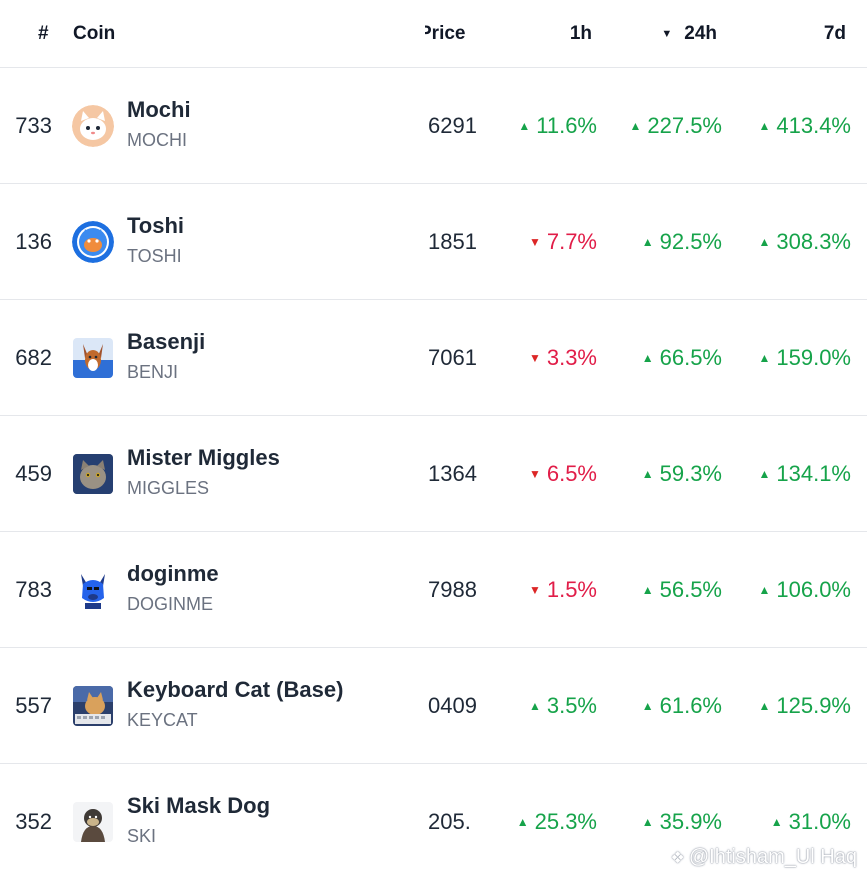 The height and width of the screenshot is (875, 867). Describe the element at coordinates (690, 705) in the screenshot. I see `change-24h-value: 61.6%` at that location.